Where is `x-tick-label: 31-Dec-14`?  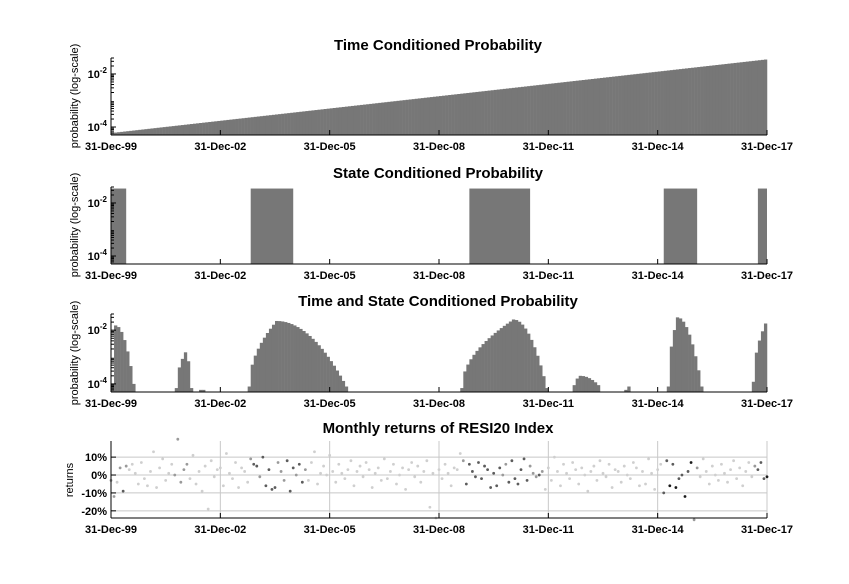
x-tick-label: 31-Dec-14 is located at coordinates (658, 147).